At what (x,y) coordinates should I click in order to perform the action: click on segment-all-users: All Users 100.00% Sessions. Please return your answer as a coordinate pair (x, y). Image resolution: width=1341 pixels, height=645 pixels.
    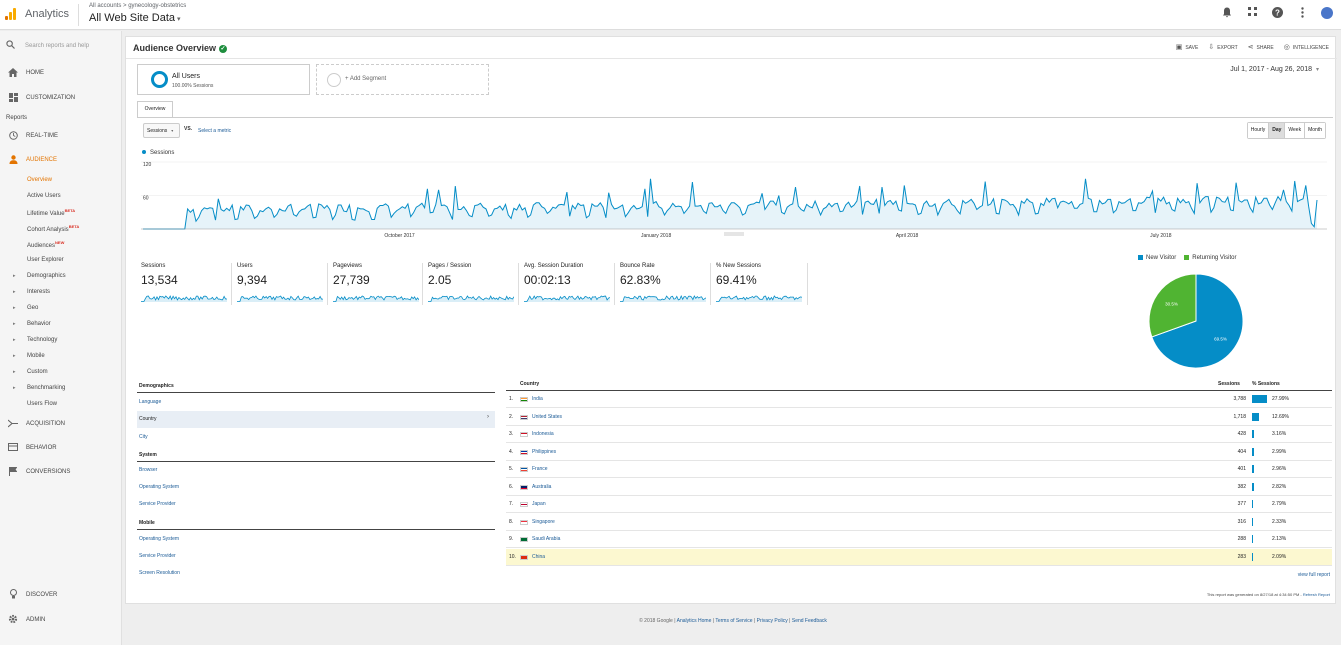
    Looking at the image, I should click on (223, 79).